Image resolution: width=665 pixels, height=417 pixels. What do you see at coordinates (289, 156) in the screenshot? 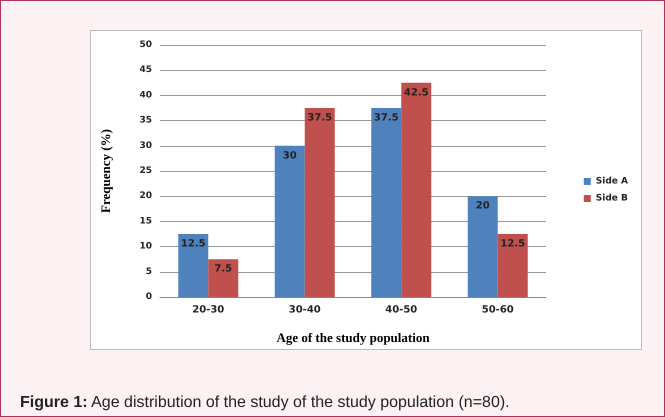
I see `data-label: 30` at bounding box center [289, 156].